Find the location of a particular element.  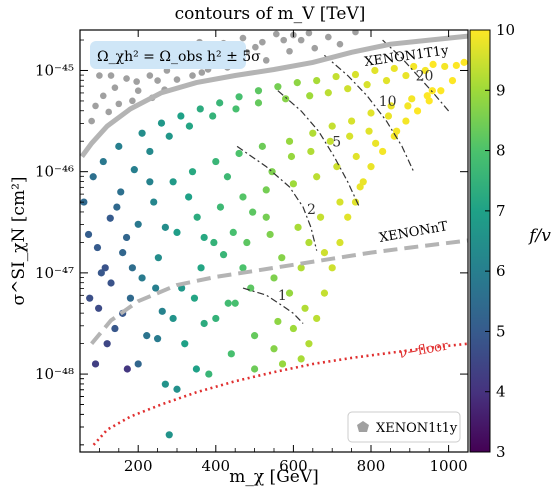

colorbar: 3 4 5 6 7 8 9 10 f/v is located at coordinates (510, 241).